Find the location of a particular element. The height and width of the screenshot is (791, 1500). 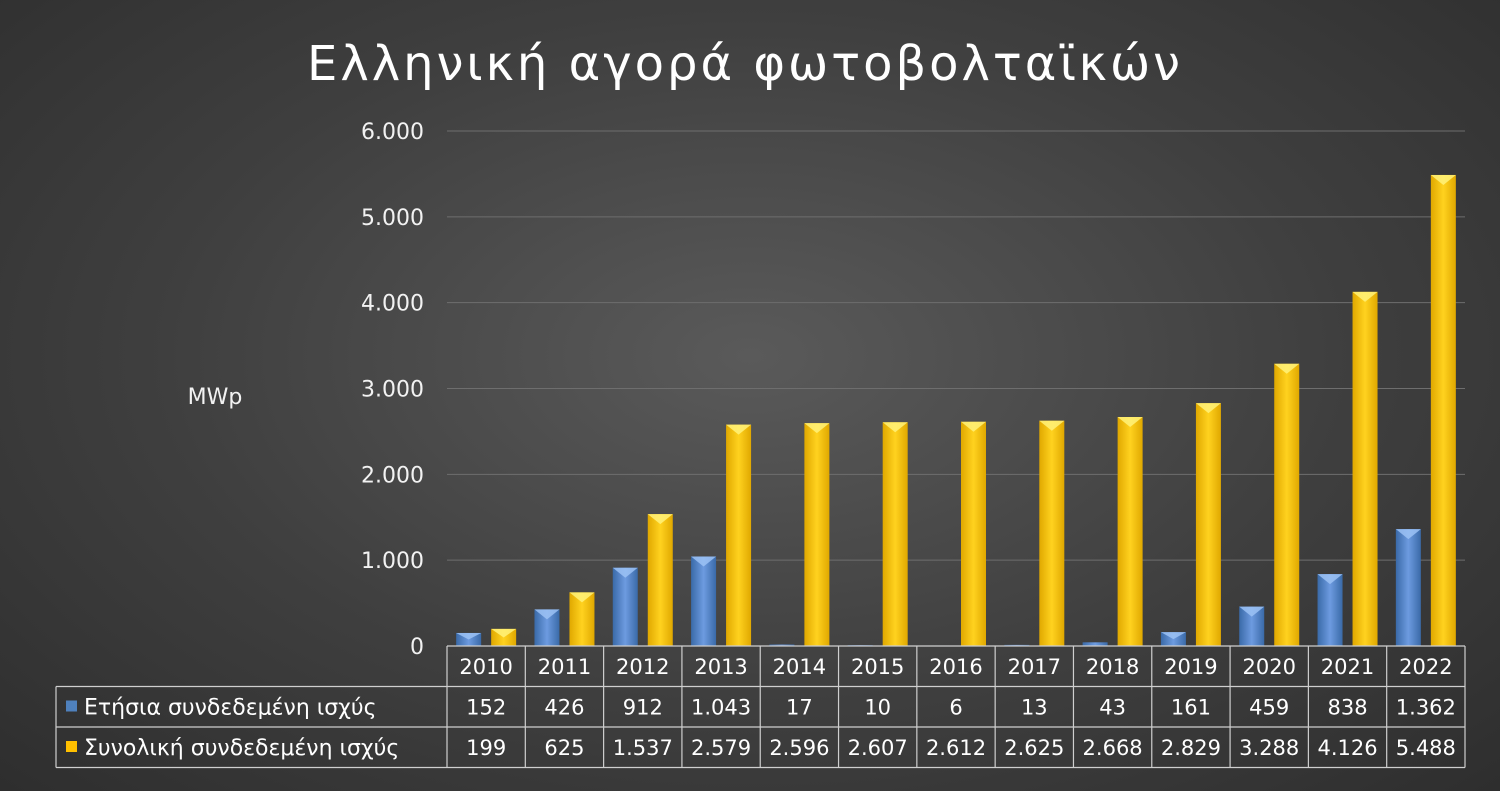

y-tick-label: 2.000 is located at coordinates (392, 475).